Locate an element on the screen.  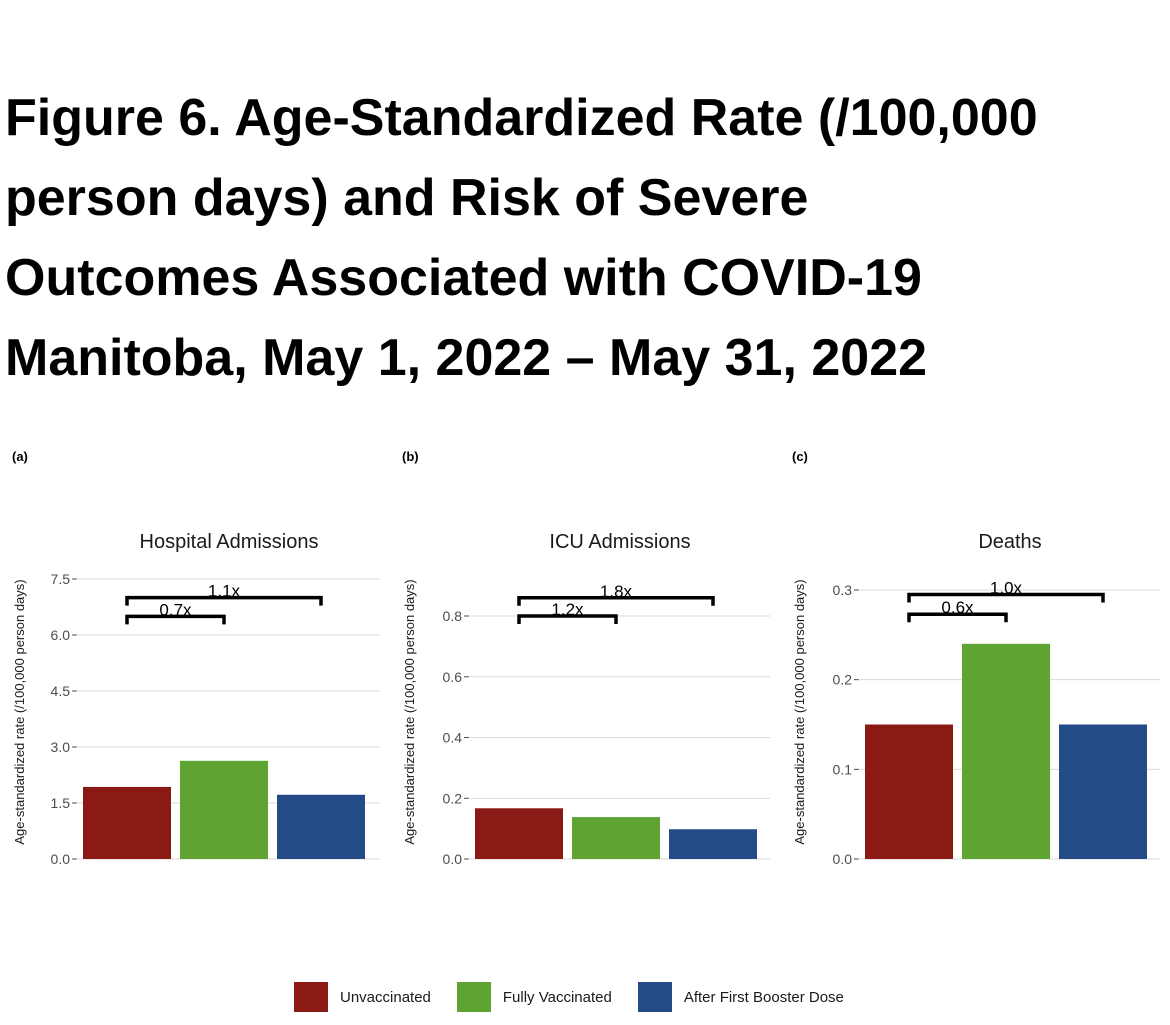
comparison-label: 0.7x is located at coordinates (175, 609).